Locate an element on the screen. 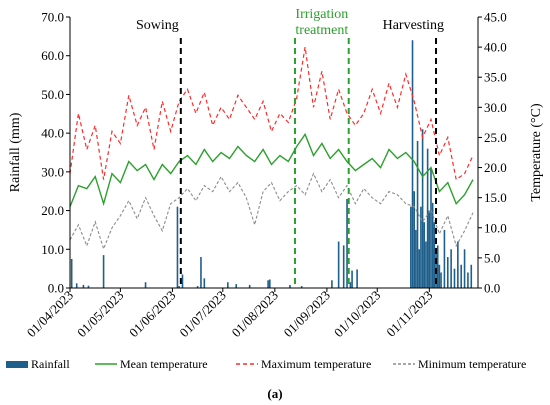 The width and height of the screenshot is (550, 405). left-tick-label: 50.0 is located at coordinates (52, 94).